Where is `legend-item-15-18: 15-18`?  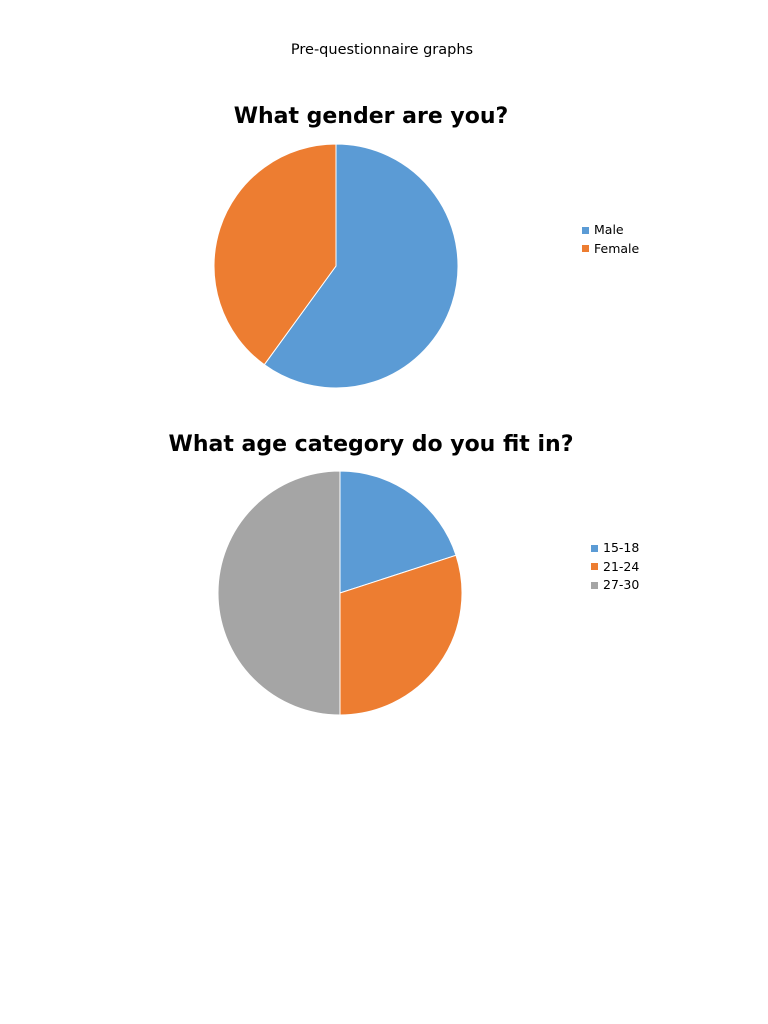
legend-item-15-18: 15-18 is located at coordinates (615, 548).